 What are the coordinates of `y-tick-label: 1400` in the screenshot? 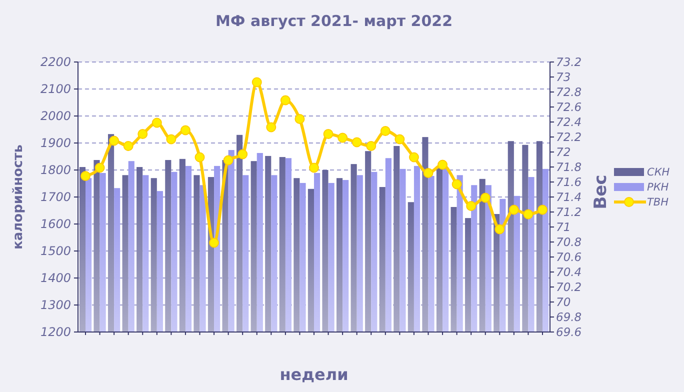 It's located at (56, 278).